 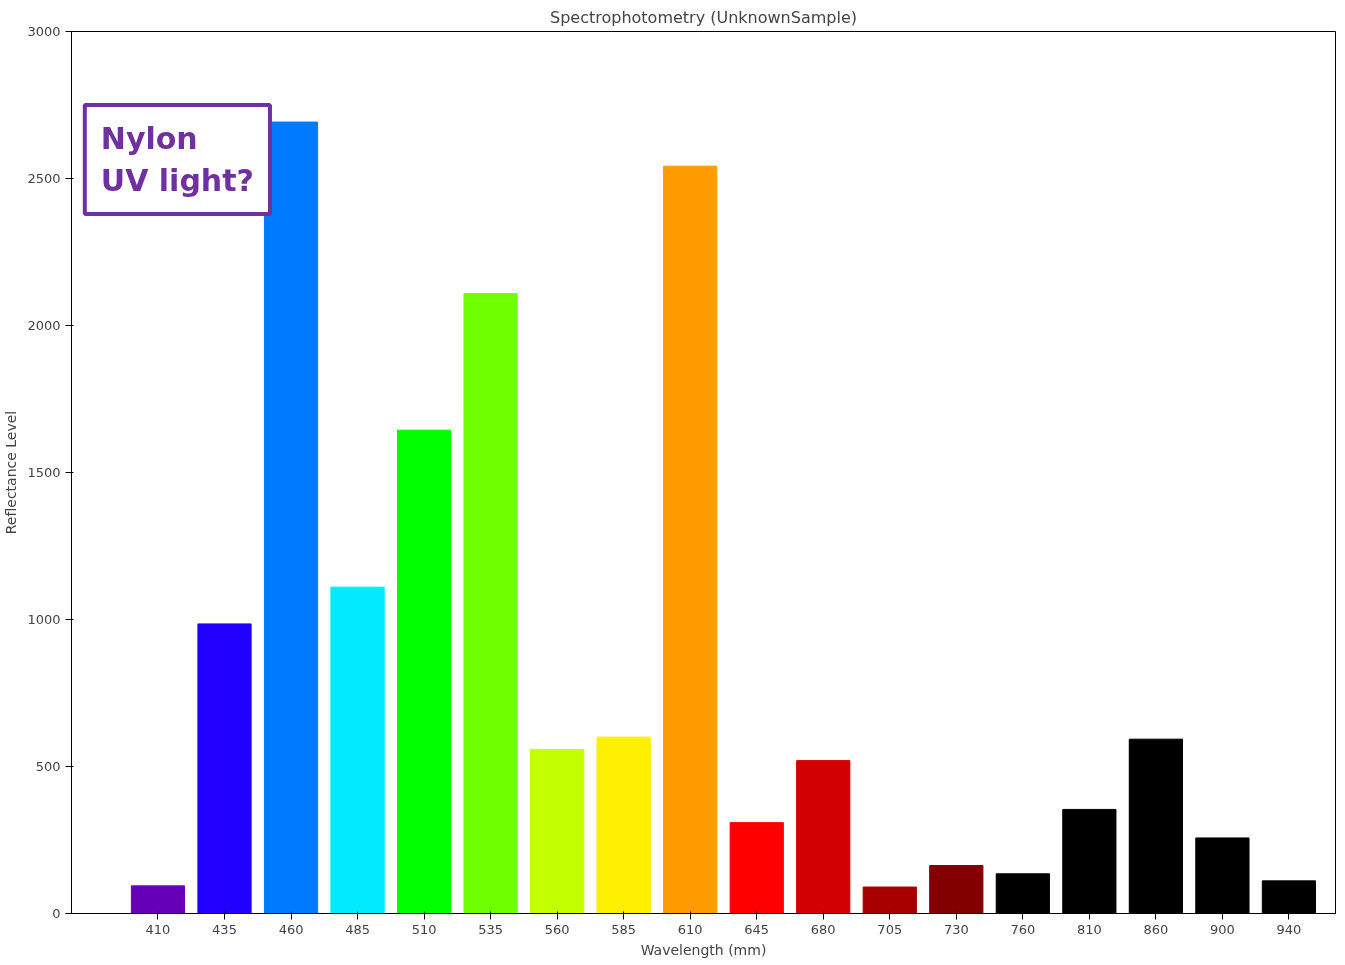 What do you see at coordinates (491, 929) in the screenshot?
I see `x-tick-label: 535` at bounding box center [491, 929].